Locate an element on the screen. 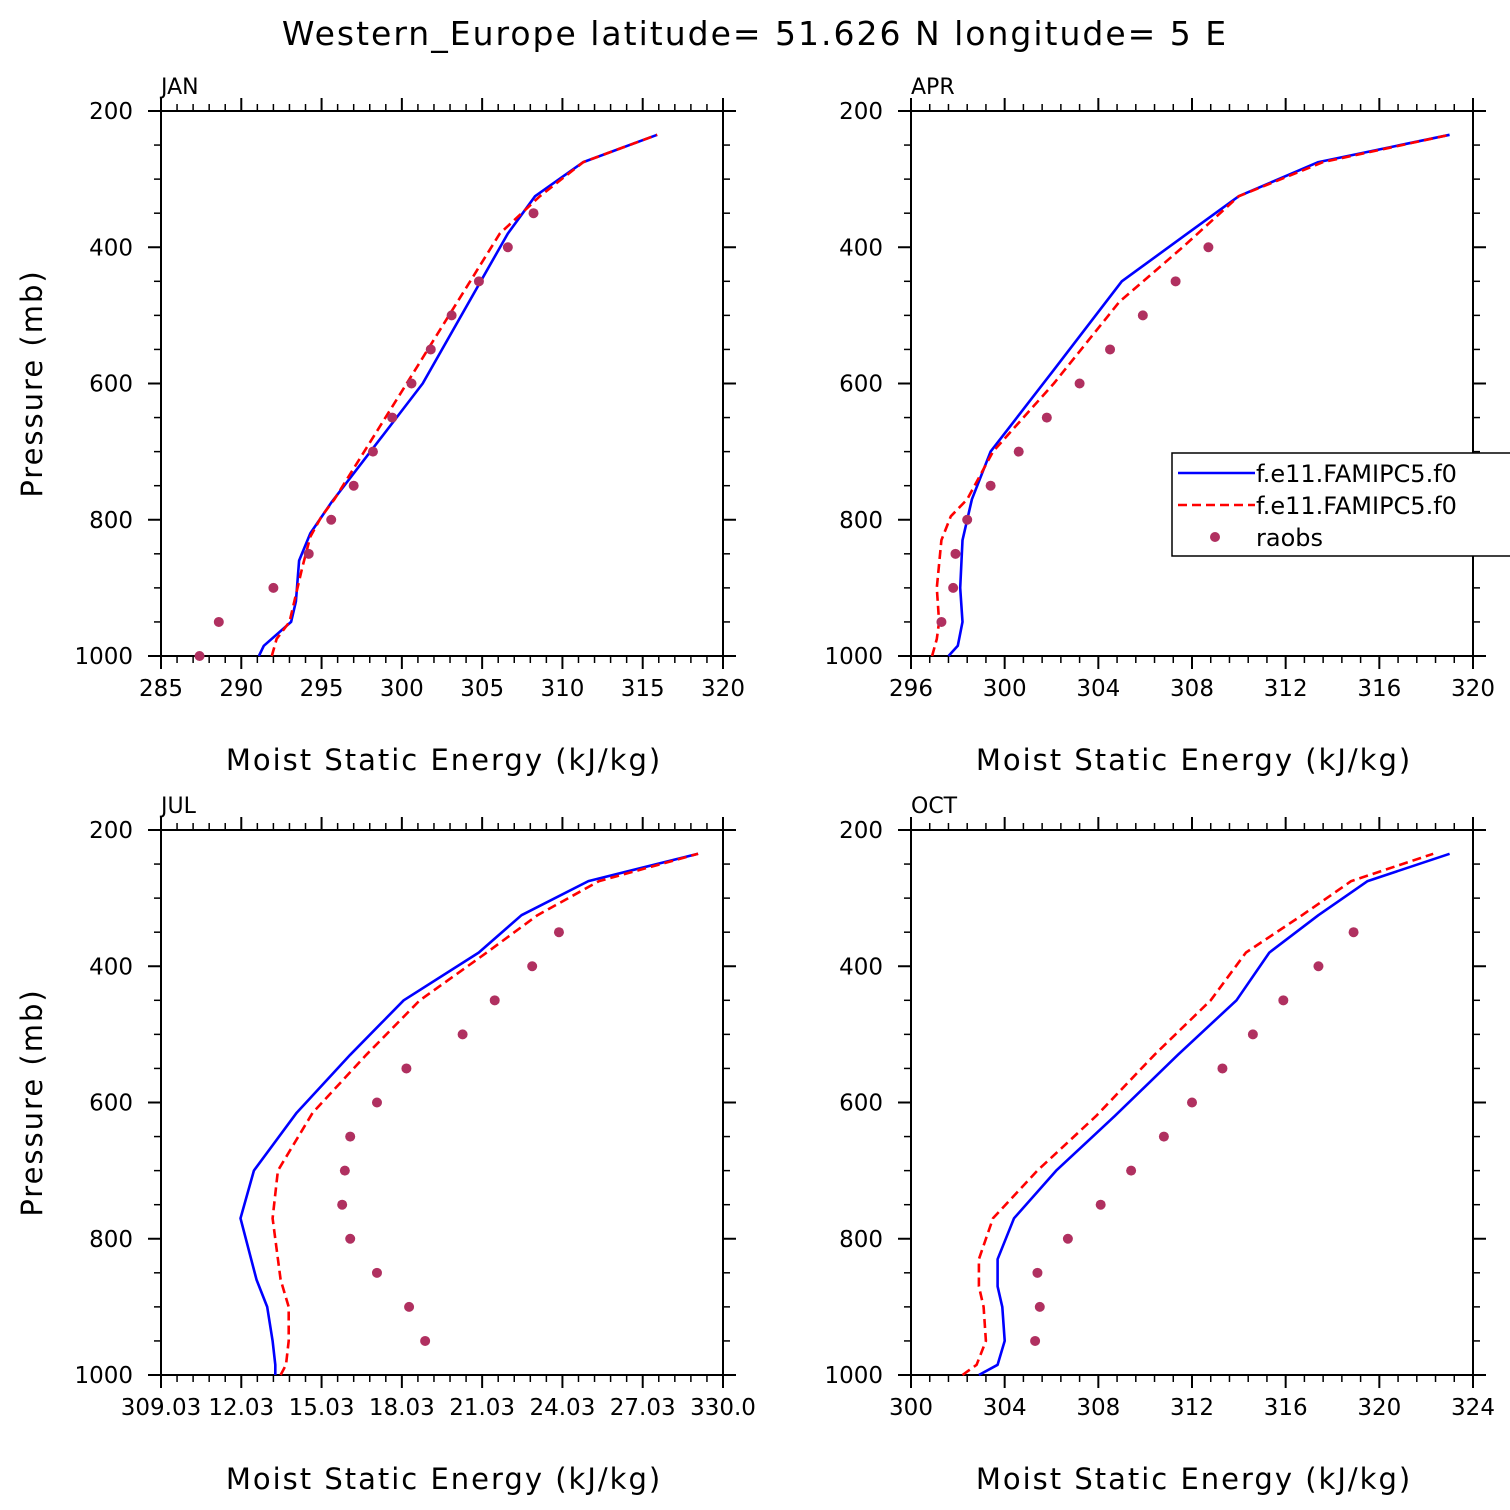 The image size is (1510, 1510). x-tick-label: 27.03 is located at coordinates (643, 1408).